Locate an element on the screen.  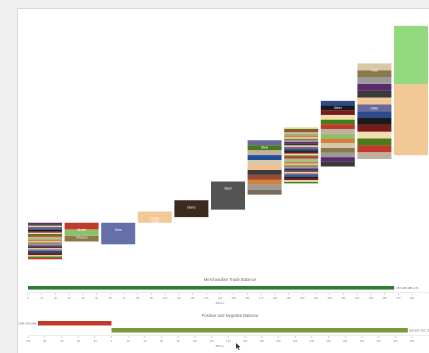
posneg-negative-value: -87,994,376,548 is located at coordinates (27, 324).